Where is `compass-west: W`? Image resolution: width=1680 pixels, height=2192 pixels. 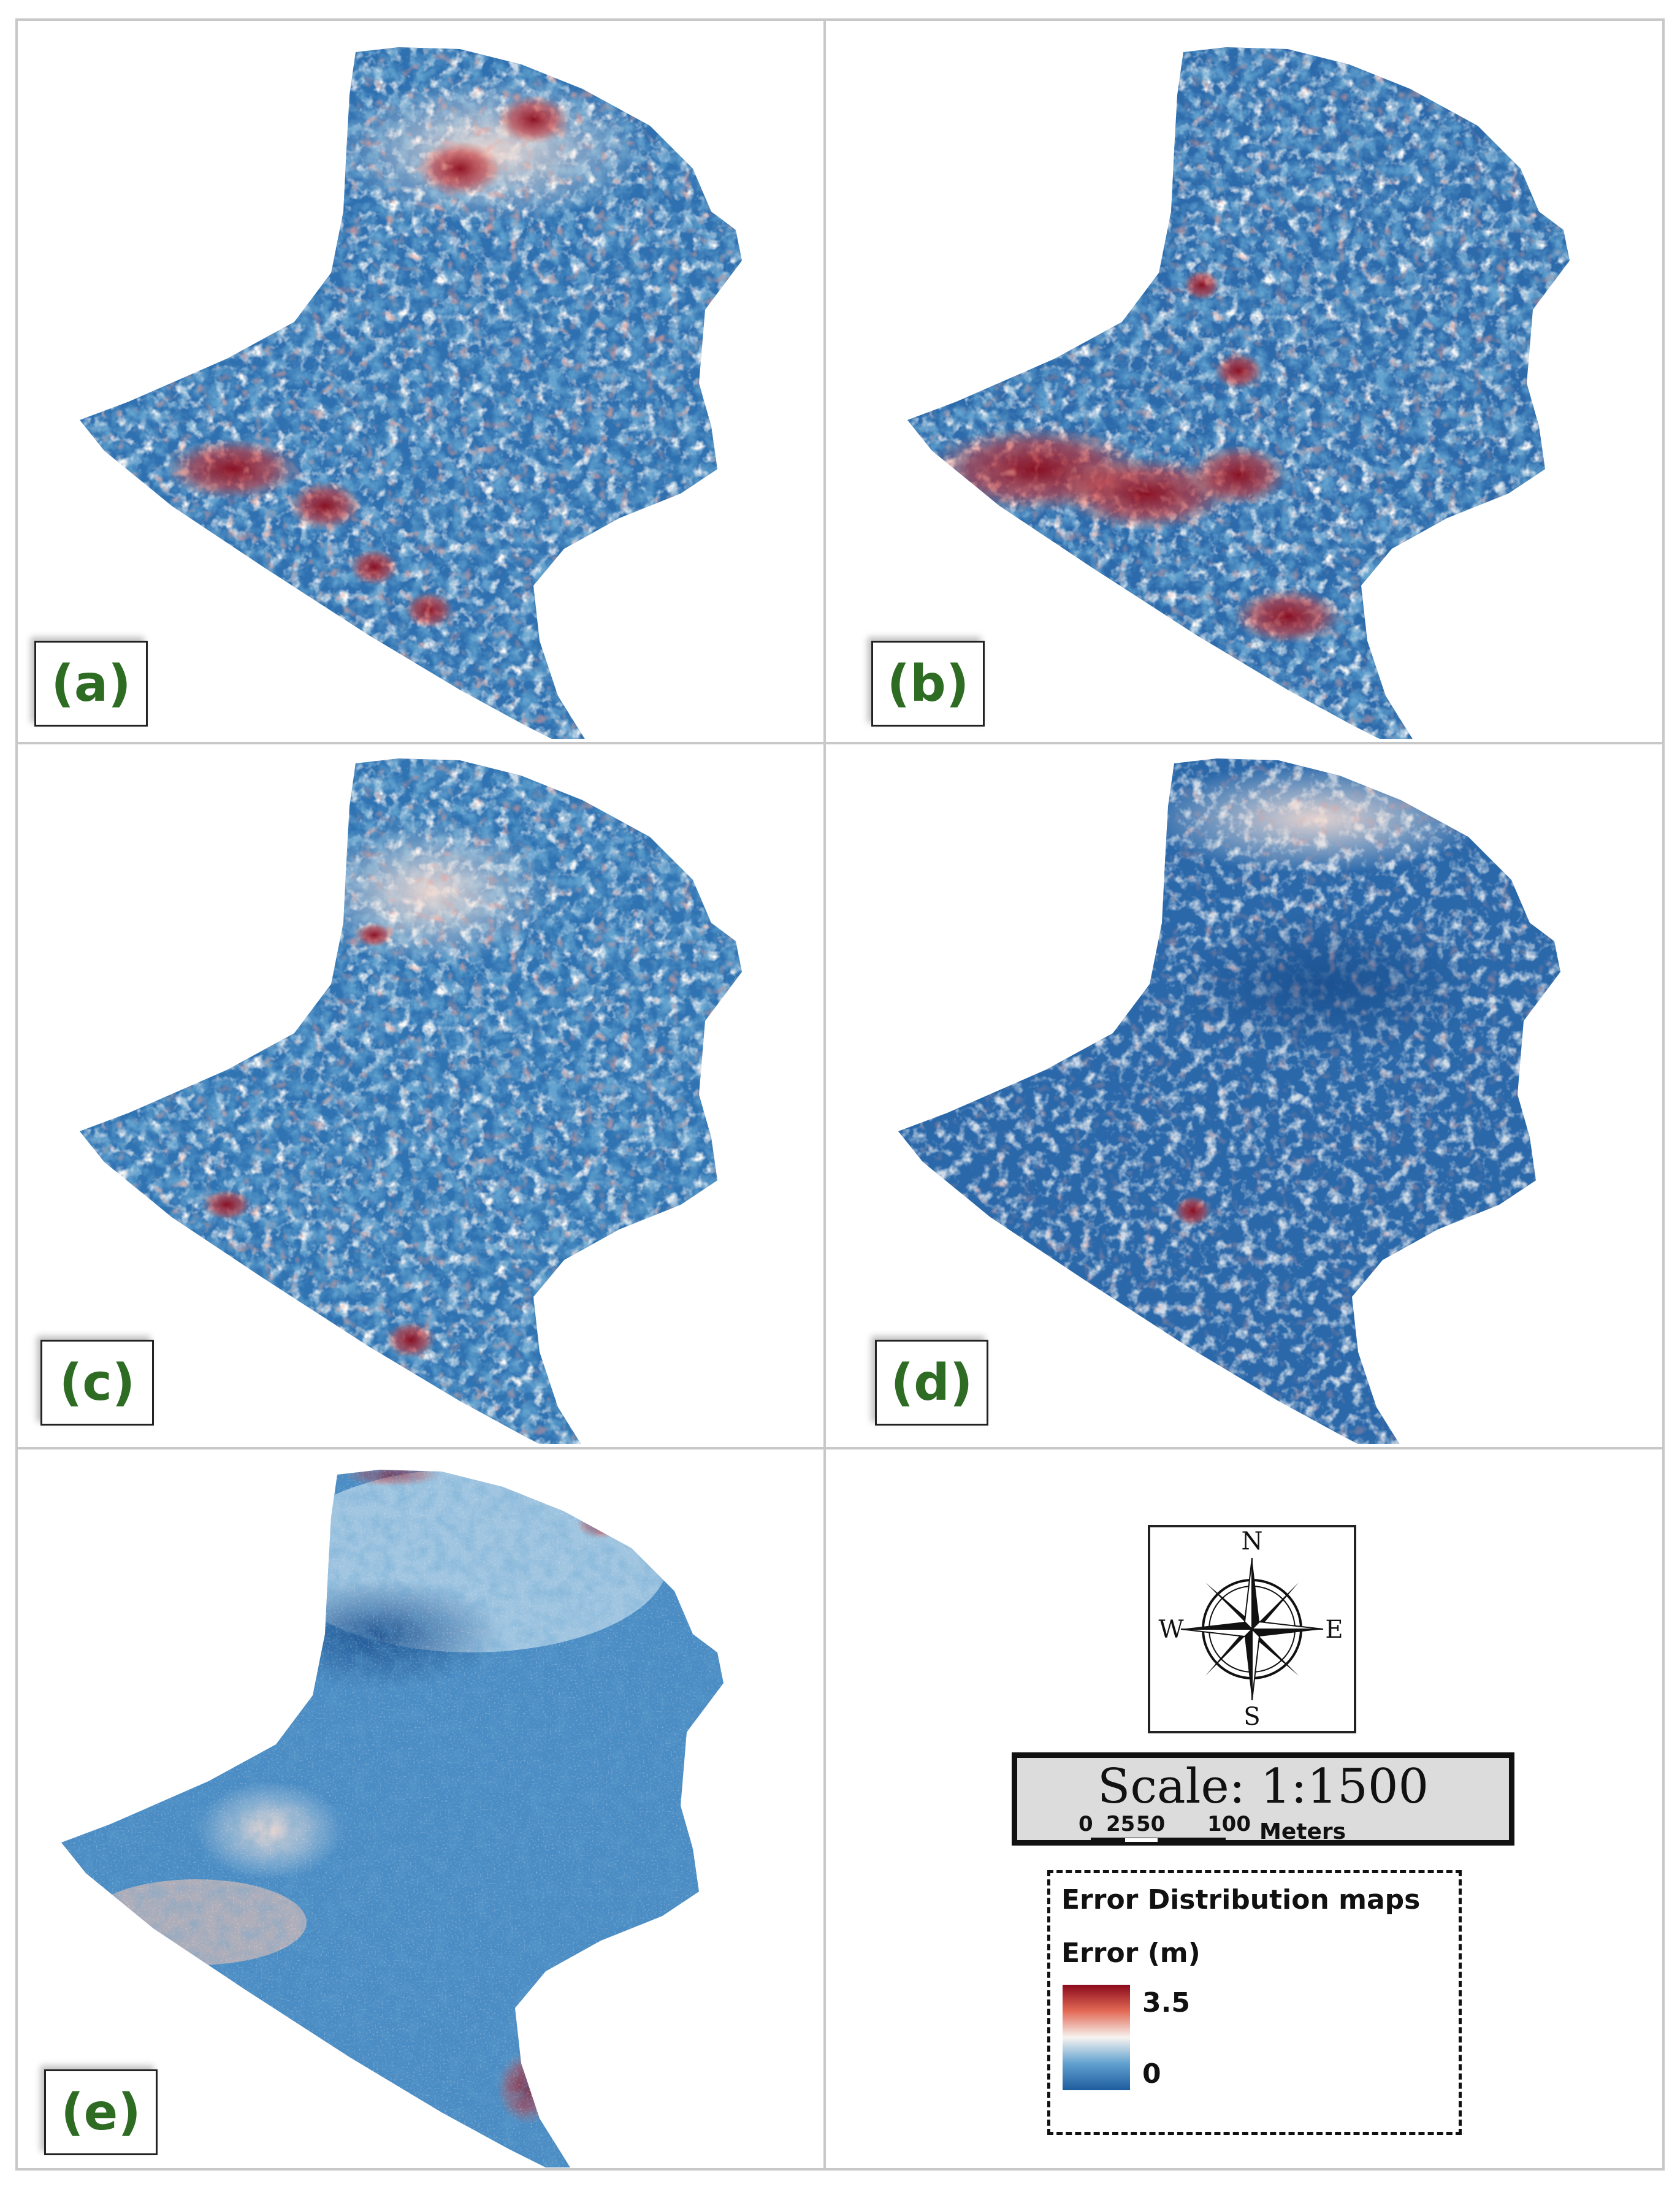
compass-west: W is located at coordinates (1170, 1630).